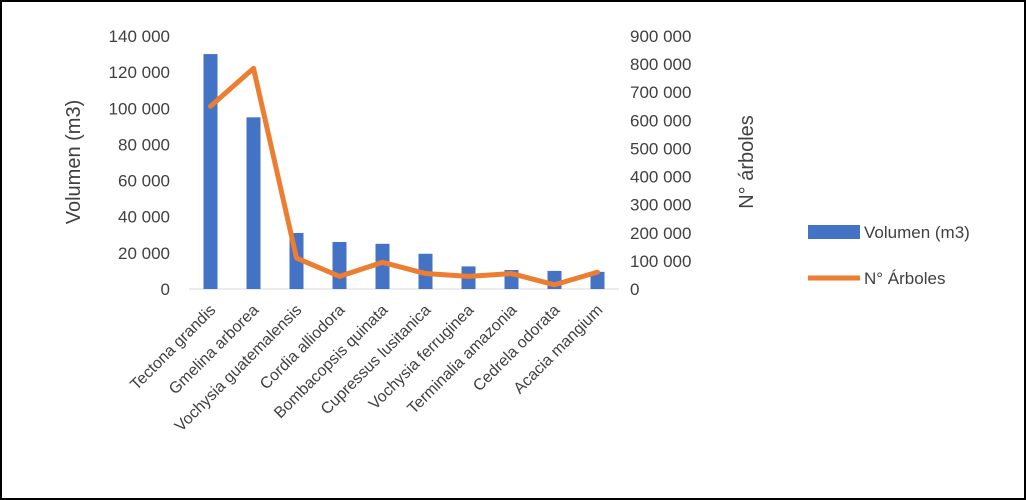 Image resolution: width=1026 pixels, height=500 pixels. What do you see at coordinates (139, 36) in the screenshot?
I see `left-tick-label: 140 000` at bounding box center [139, 36].